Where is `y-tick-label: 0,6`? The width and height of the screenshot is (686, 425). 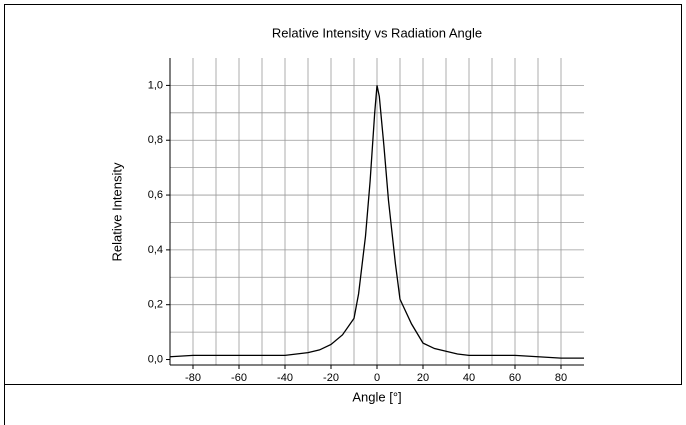
y-tick-label: 0,6 is located at coordinates (155, 195).